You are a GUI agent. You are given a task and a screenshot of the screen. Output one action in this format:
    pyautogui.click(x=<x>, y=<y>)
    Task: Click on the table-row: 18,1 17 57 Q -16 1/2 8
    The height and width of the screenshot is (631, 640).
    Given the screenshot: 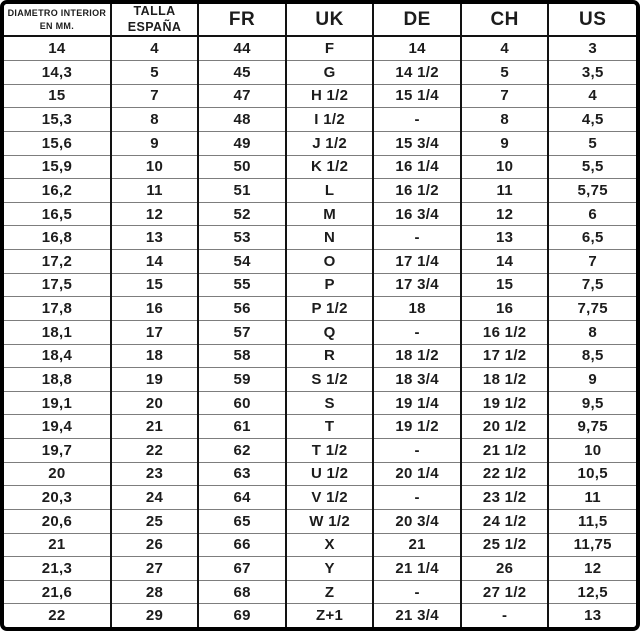 What is the action you would take?
    pyautogui.click(x=320, y=332)
    